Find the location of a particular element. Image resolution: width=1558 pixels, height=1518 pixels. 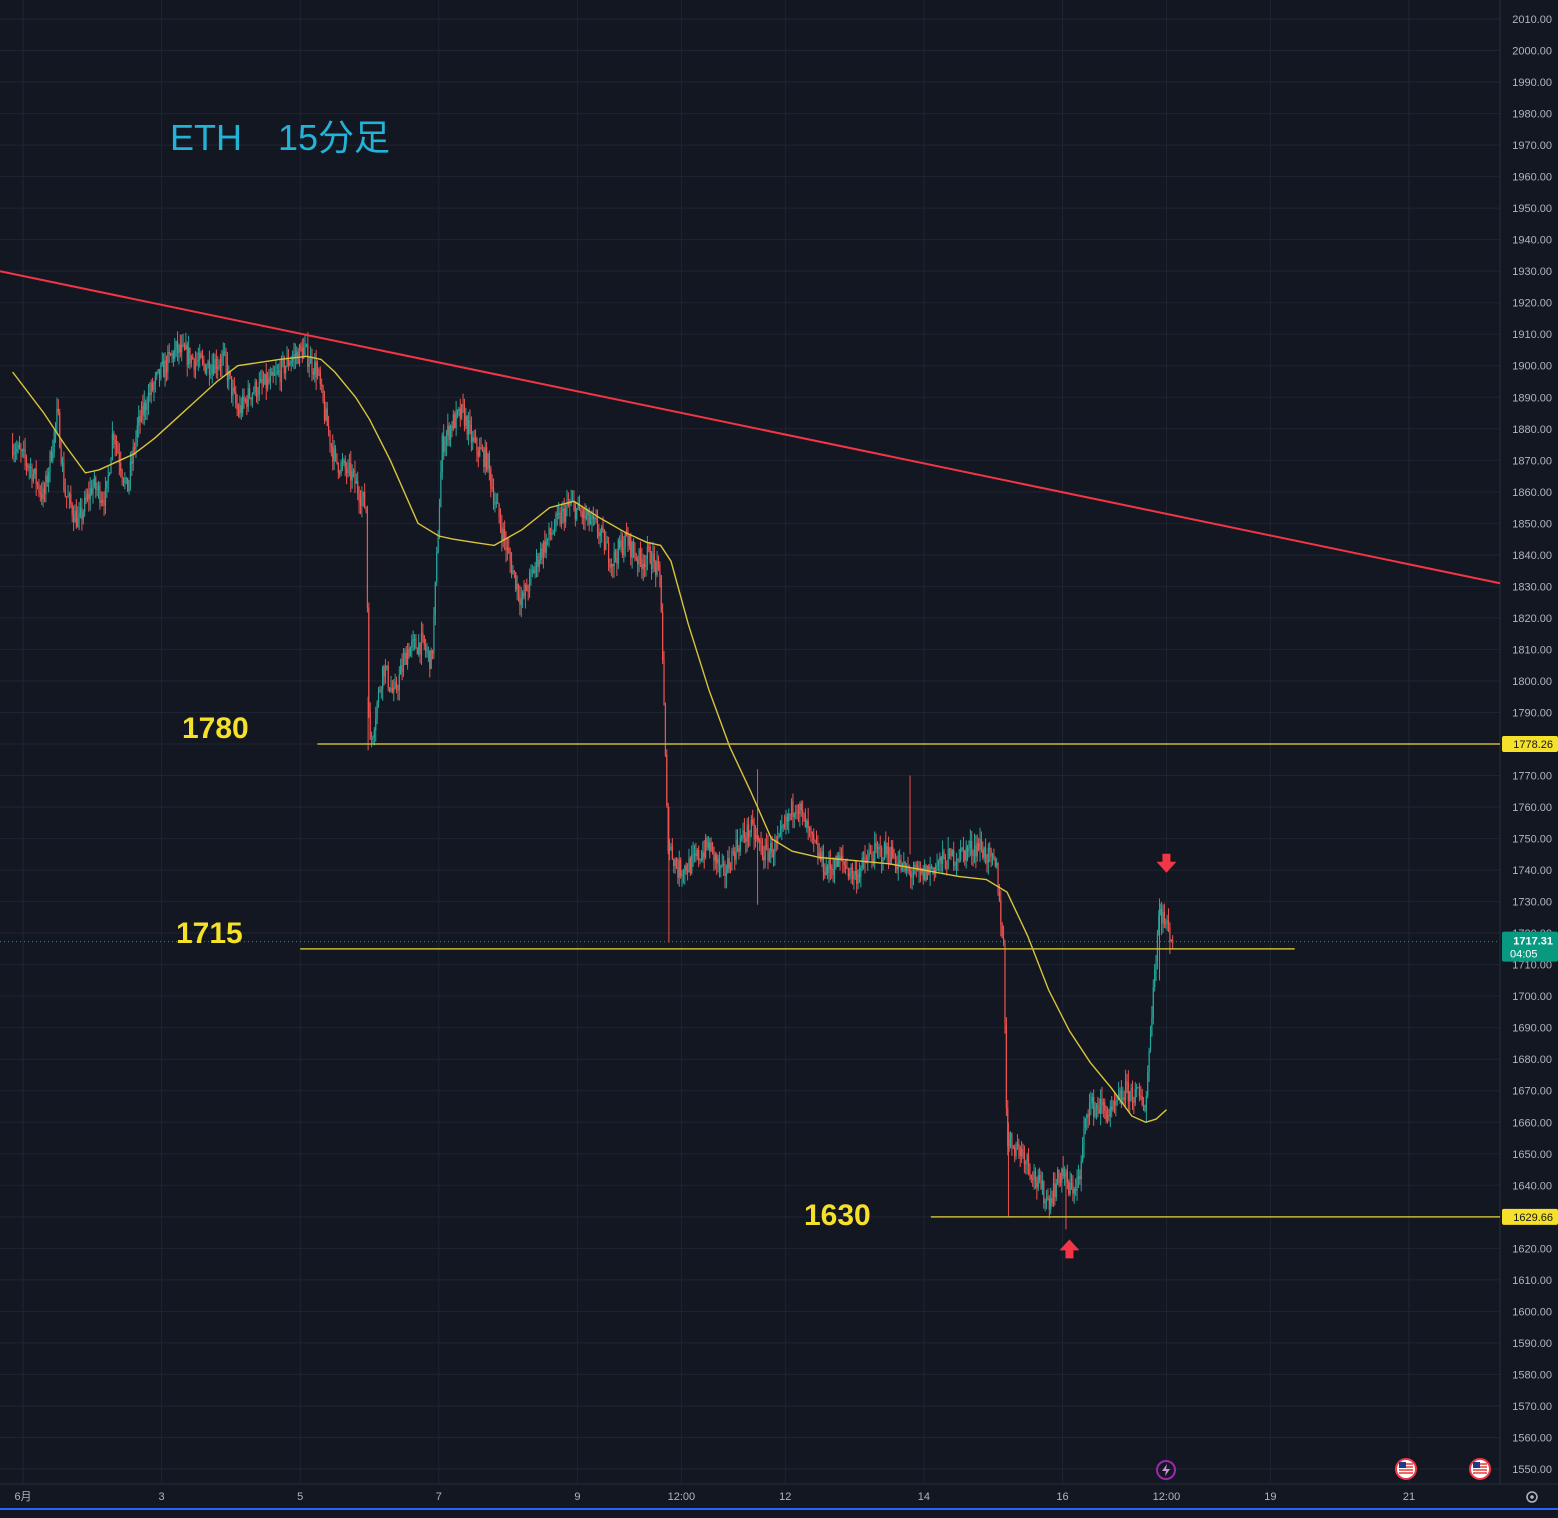

x-tick-label: 9 is located at coordinates (577, 1497).